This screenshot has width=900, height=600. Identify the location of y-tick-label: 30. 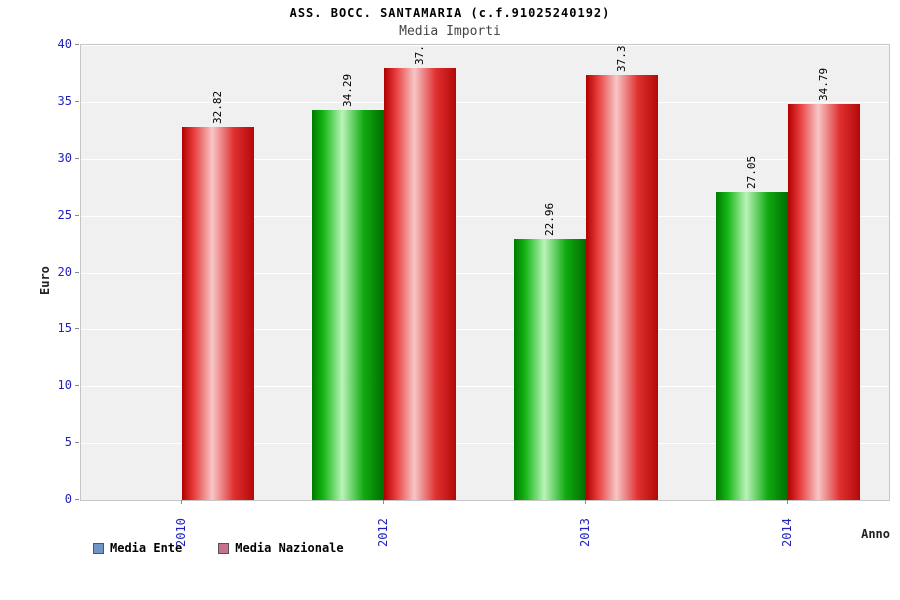
(64, 158).